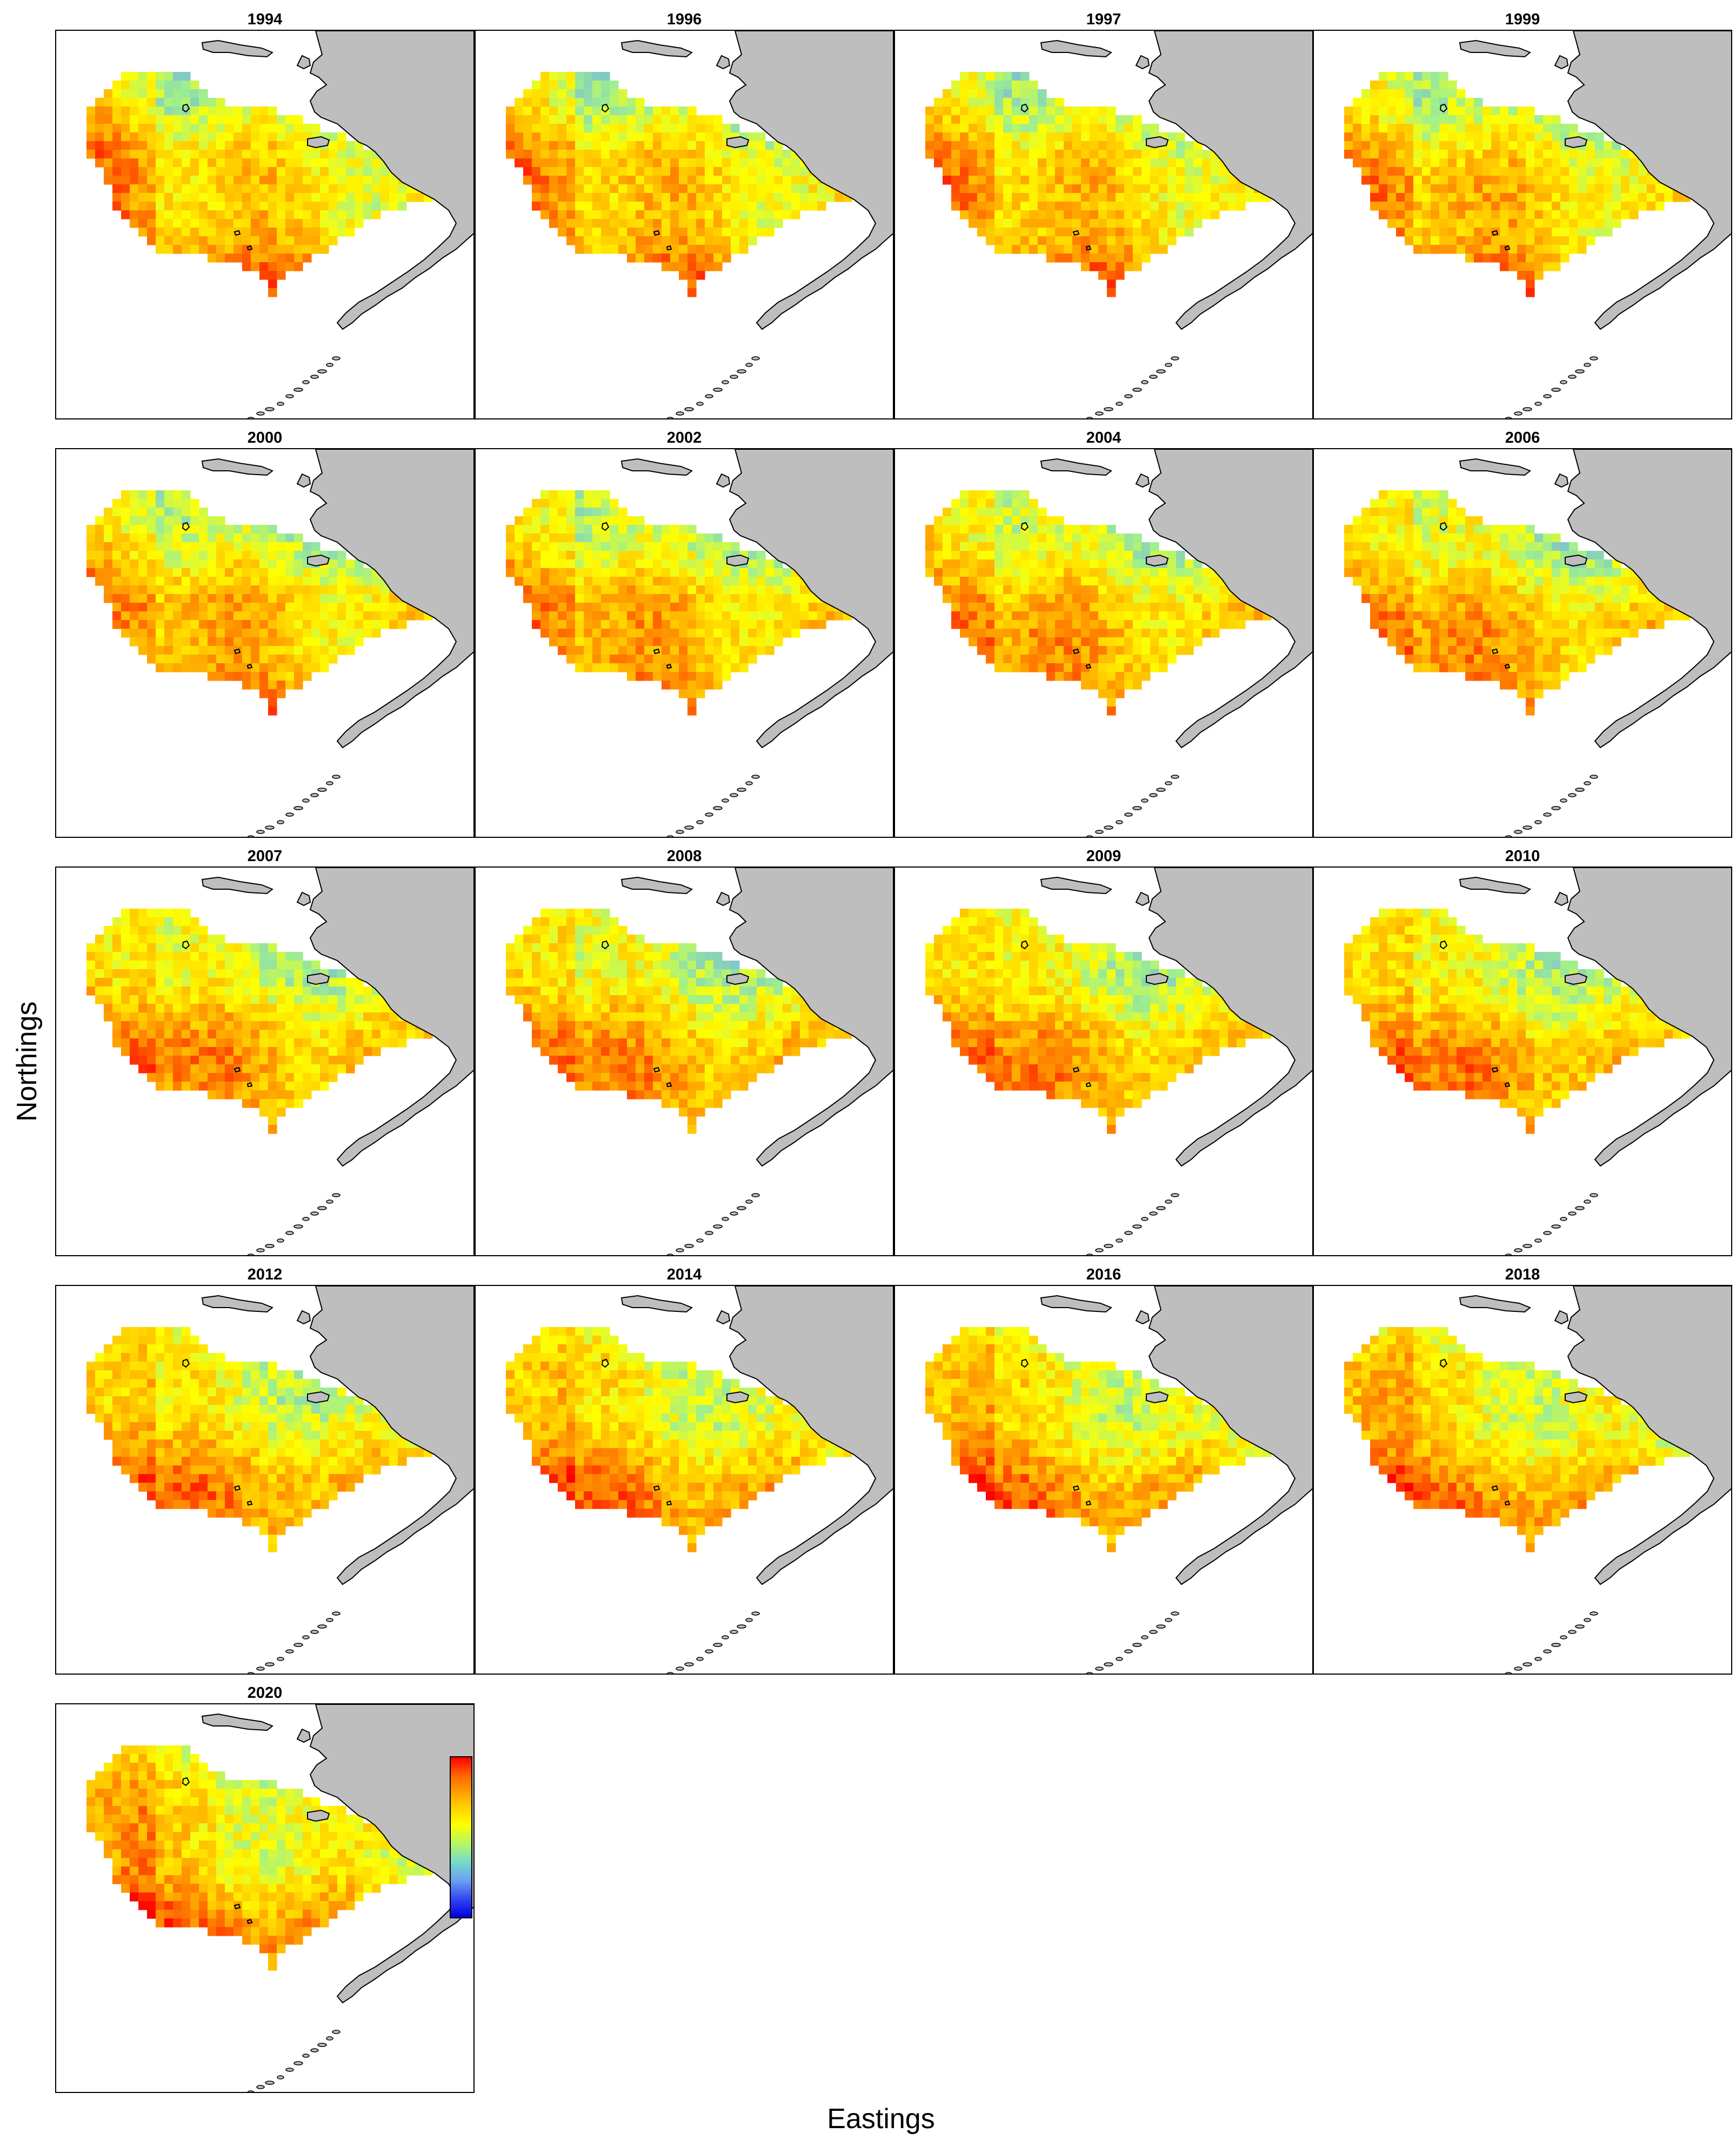 The width and height of the screenshot is (1736, 2153). What do you see at coordinates (684, 643) in the screenshot?
I see `map-panel-2002` at bounding box center [684, 643].